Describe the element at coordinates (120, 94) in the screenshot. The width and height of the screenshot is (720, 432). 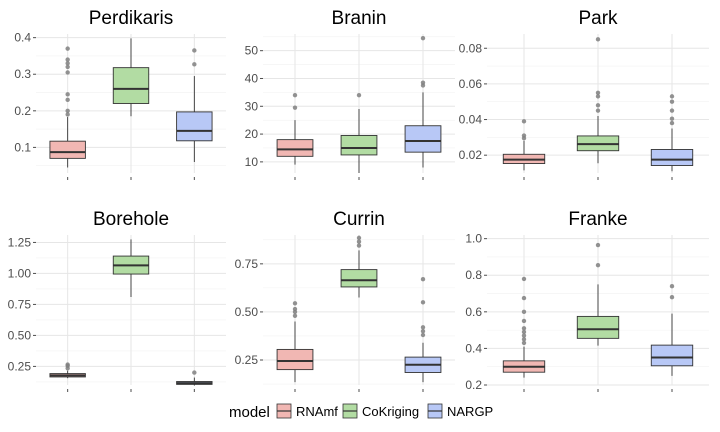
I see `panel-perdikaris: Perdikaris 0.1 0.2 0.3 0.4` at that location.